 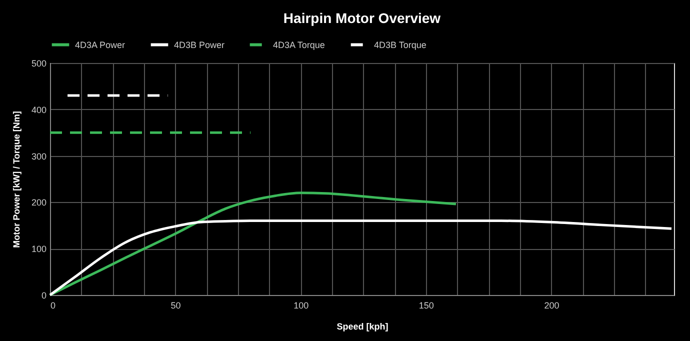 What do you see at coordinates (199, 45) in the screenshot?
I see `legend-label: 4D3B Power` at bounding box center [199, 45].